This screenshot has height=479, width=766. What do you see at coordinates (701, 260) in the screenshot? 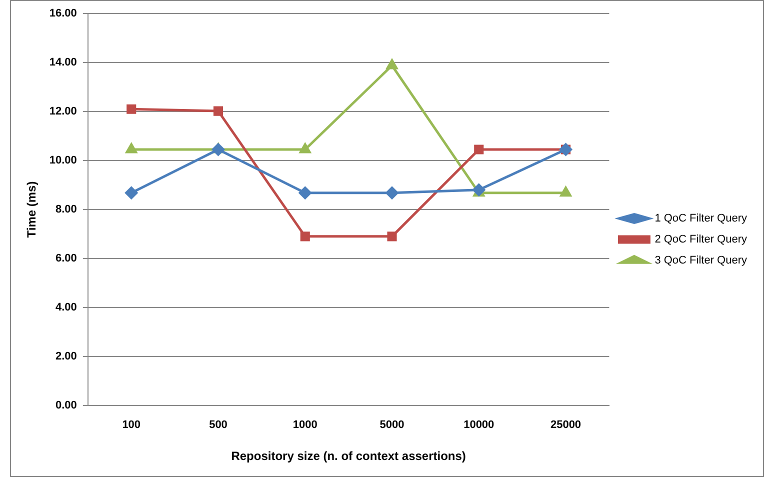
I see `legend-label: 3 QoC Filter Query` at bounding box center [701, 260].